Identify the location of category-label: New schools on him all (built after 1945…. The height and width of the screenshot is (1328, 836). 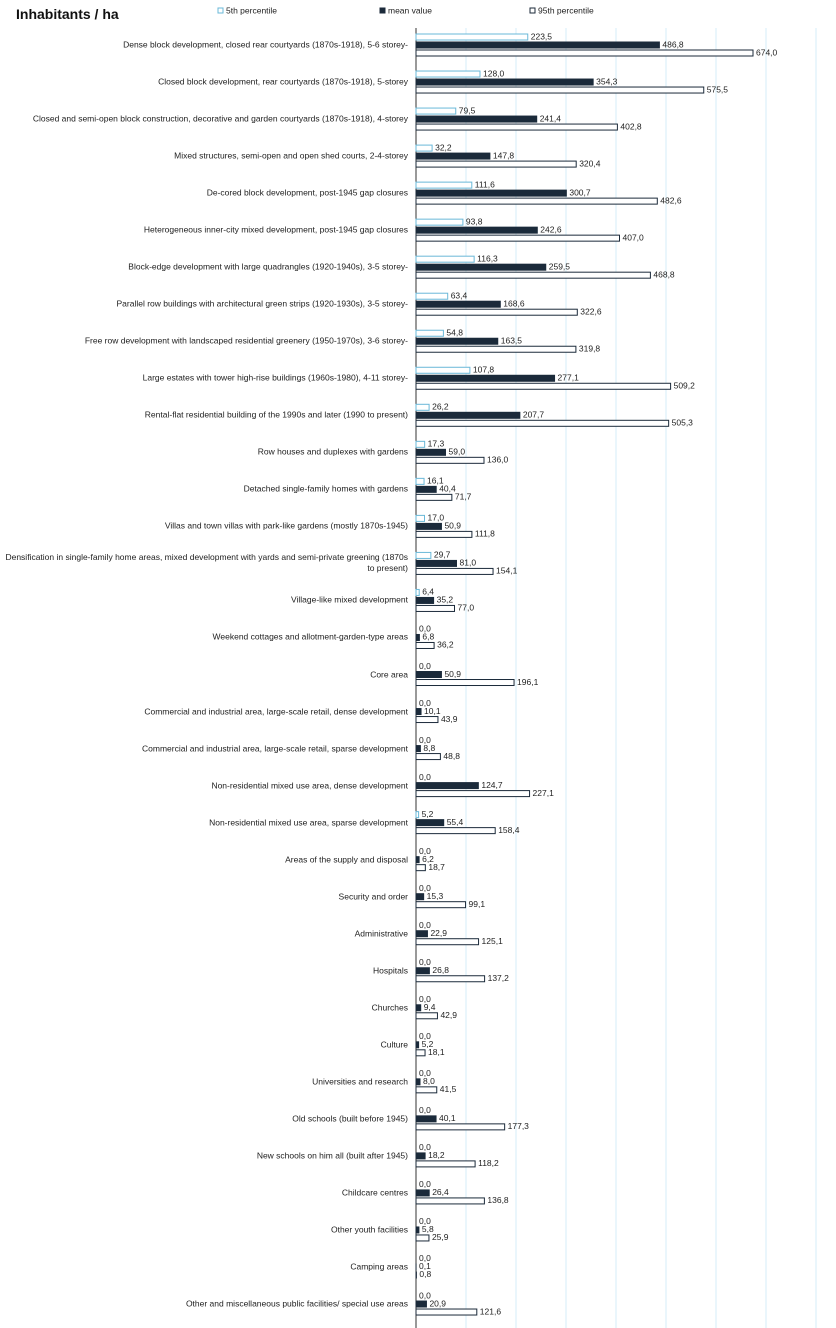
(332, 1155).